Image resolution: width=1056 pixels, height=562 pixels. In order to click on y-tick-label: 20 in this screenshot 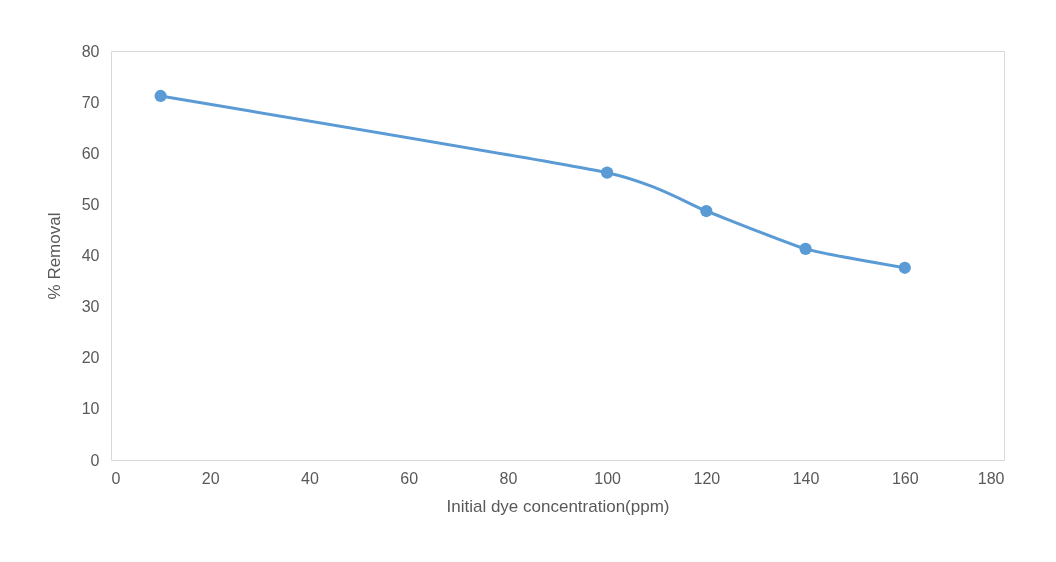, I will do `click(90, 358)`.